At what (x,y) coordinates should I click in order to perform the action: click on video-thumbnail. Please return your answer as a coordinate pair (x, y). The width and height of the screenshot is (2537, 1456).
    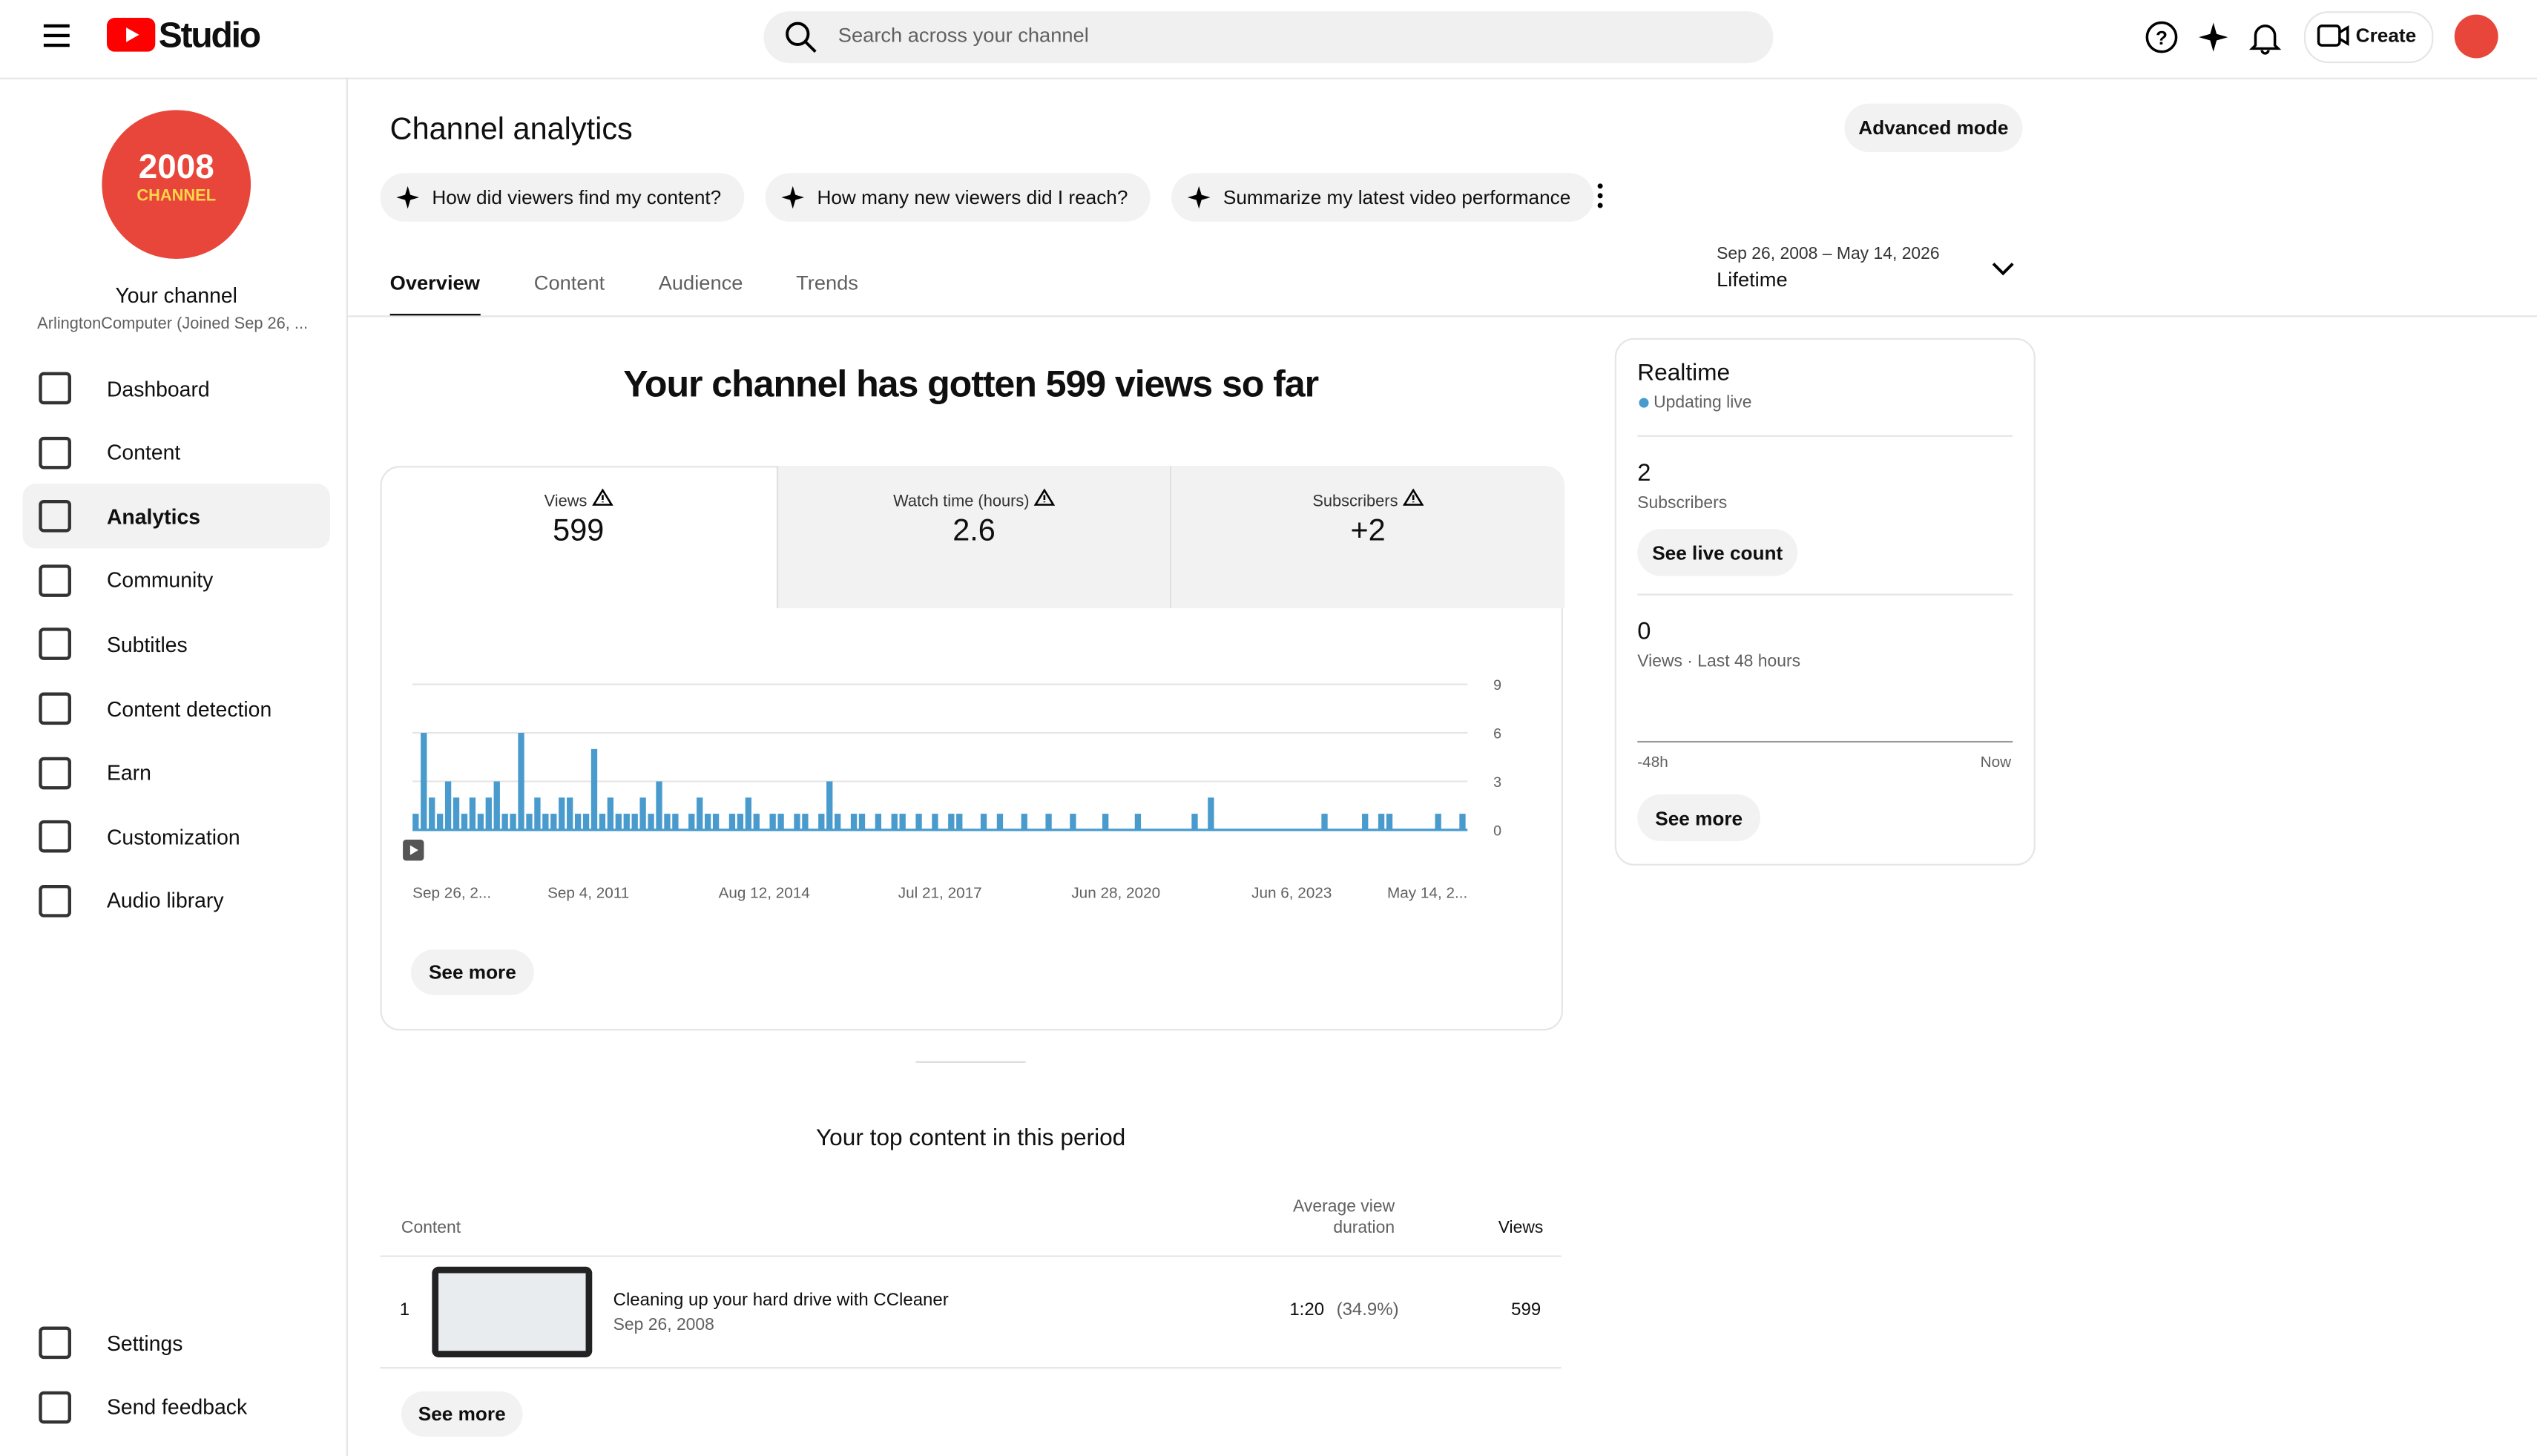
    Looking at the image, I should click on (512, 1311).